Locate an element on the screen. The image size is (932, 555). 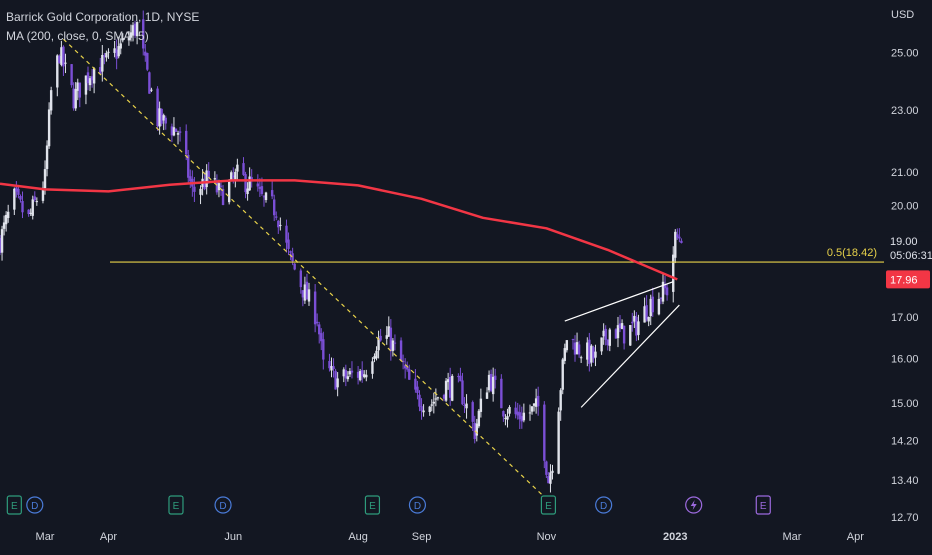
y-tick-label: 14.20 is located at coordinates (905, 441).